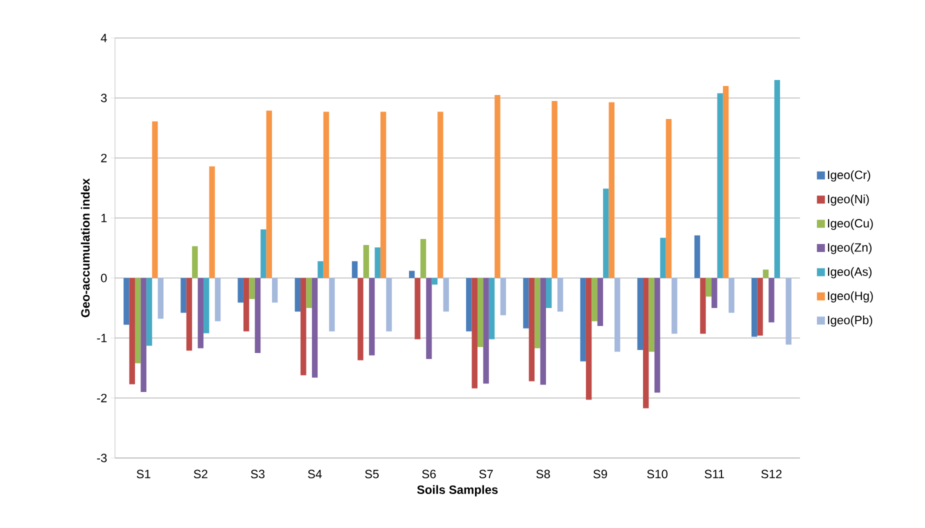 This screenshot has width=925, height=528. I want to click on y-tick-label: 4, so click(103, 38).